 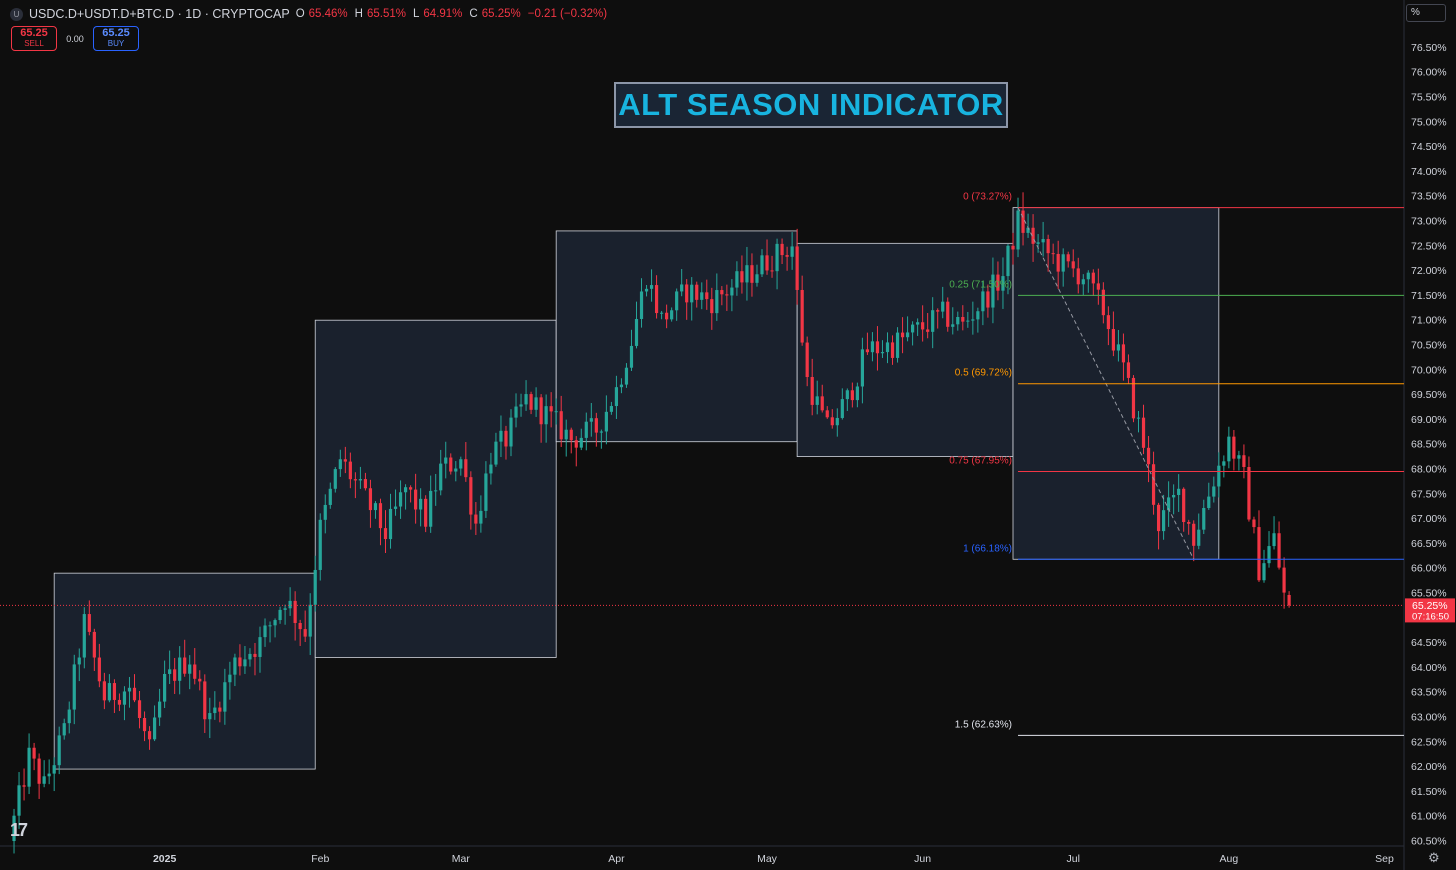 I want to click on fib-level-label: 0.25 (71.50%), so click(x=980, y=284).